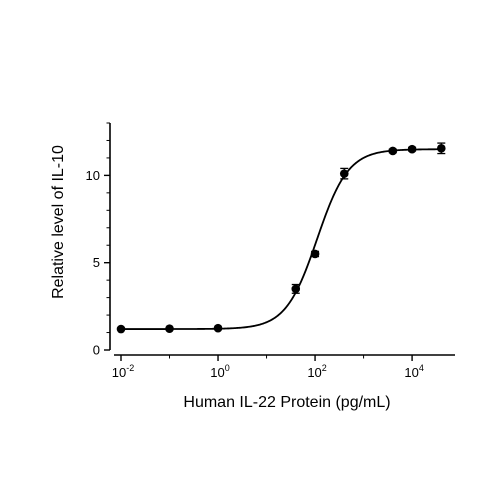 The width and height of the screenshot is (500, 500). What do you see at coordinates (219, 371) in the screenshot?
I see `x-tick-label: 10⁰` at bounding box center [219, 371].